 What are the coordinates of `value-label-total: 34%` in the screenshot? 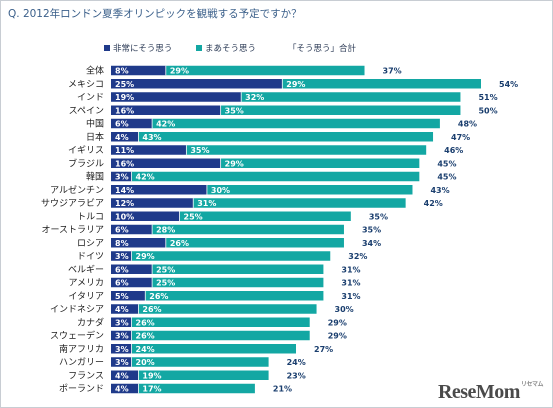 It's located at (371, 243).